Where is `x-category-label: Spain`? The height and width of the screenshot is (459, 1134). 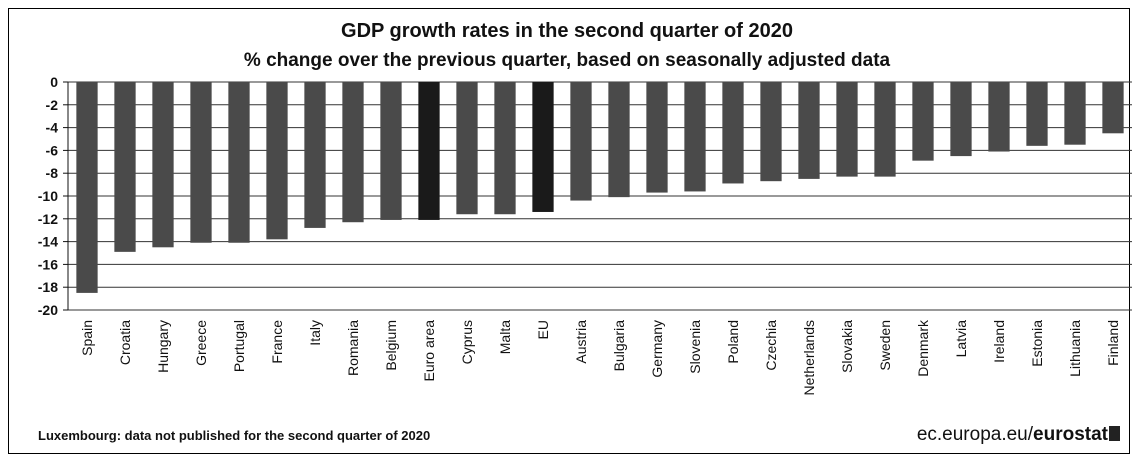
x-category-label: Spain is located at coordinates (87, 338).